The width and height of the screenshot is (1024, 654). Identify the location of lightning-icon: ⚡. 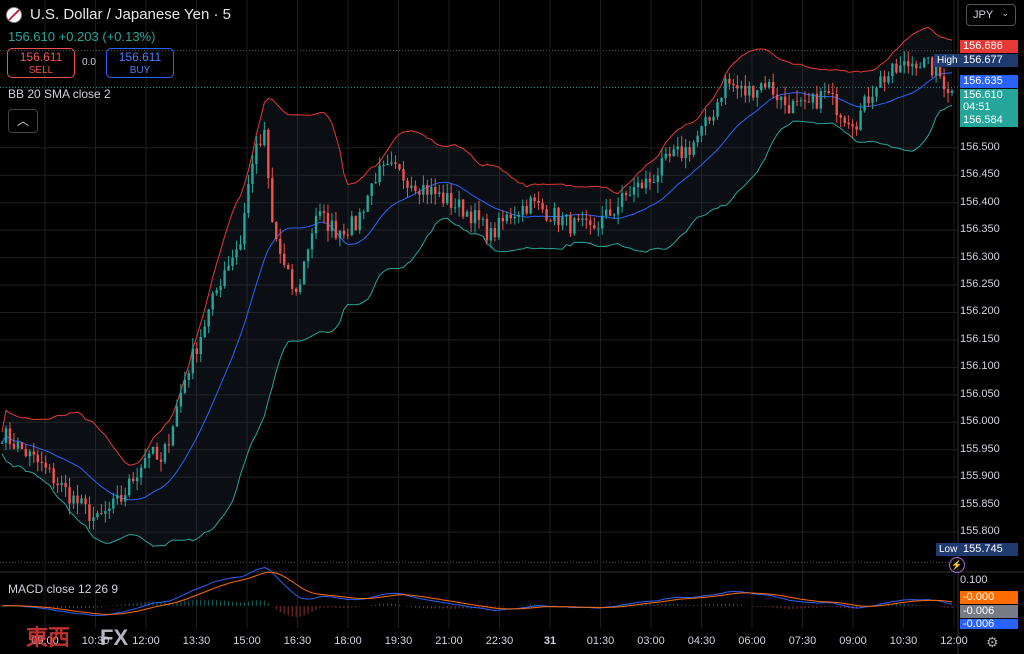
(957, 565).